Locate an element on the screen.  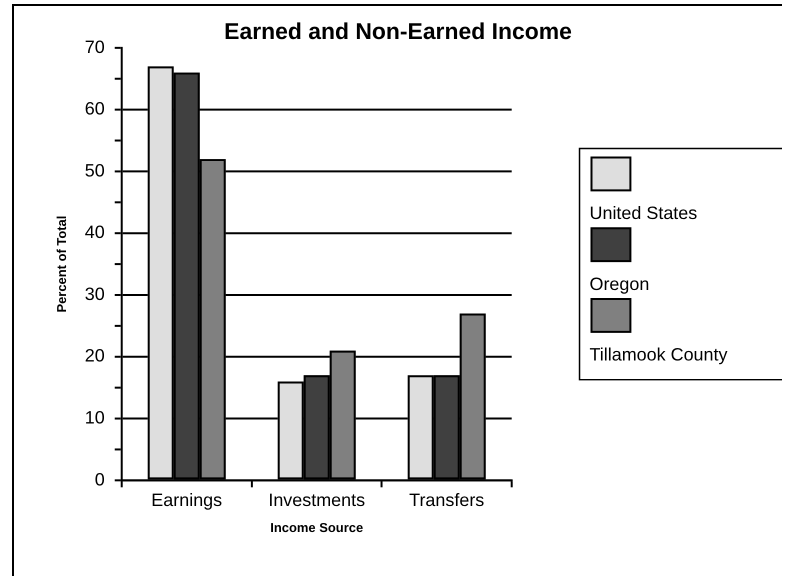
y-tick-label: 60 is located at coordinates (94, 108).